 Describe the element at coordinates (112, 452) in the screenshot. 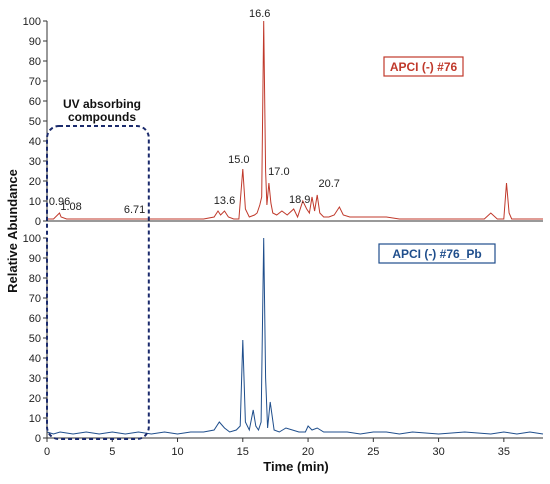

I see `x-tick-label: 5` at that location.